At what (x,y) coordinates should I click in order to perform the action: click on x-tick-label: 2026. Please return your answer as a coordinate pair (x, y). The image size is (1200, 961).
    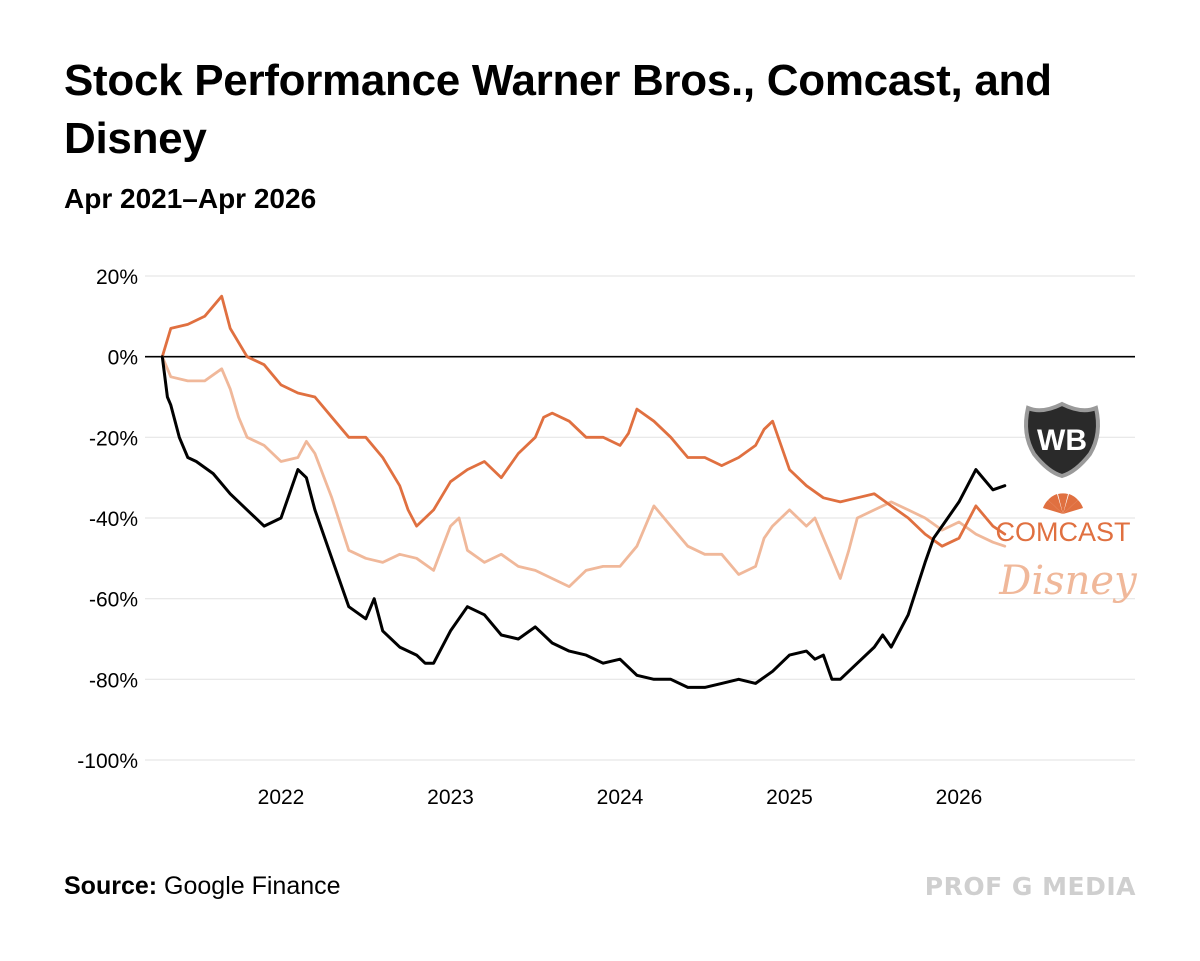
    Looking at the image, I should click on (959, 797).